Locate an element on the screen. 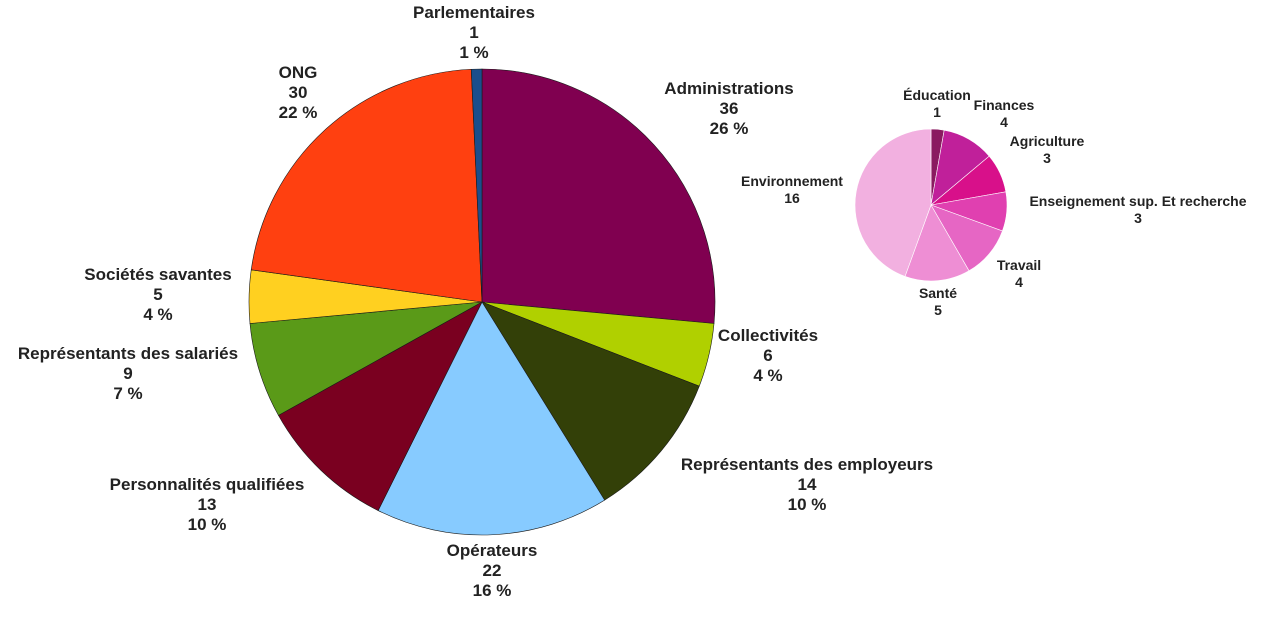 The width and height of the screenshot is (1271, 624). label-name: Éducation is located at coordinates (937, 95).